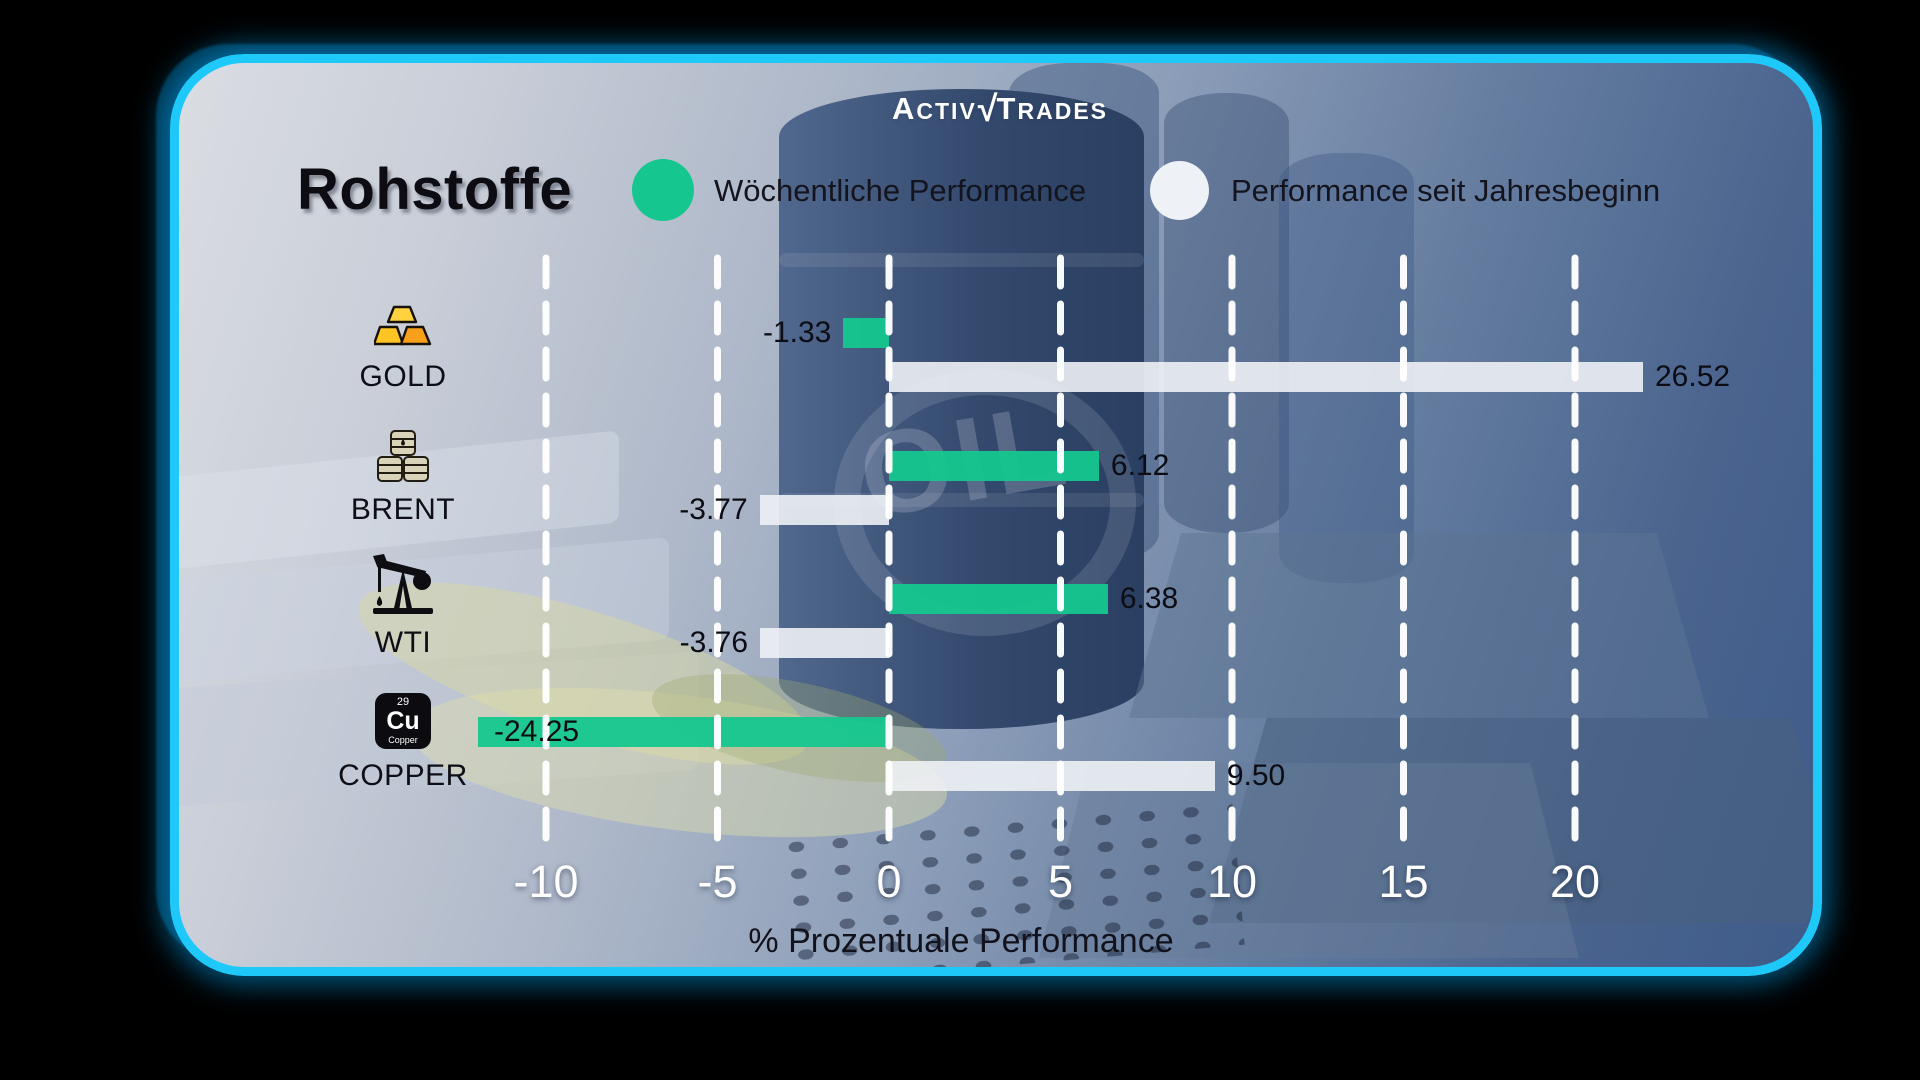 The width and height of the screenshot is (1920, 1080). I want to click on weekly-bar-wti, so click(998, 599).